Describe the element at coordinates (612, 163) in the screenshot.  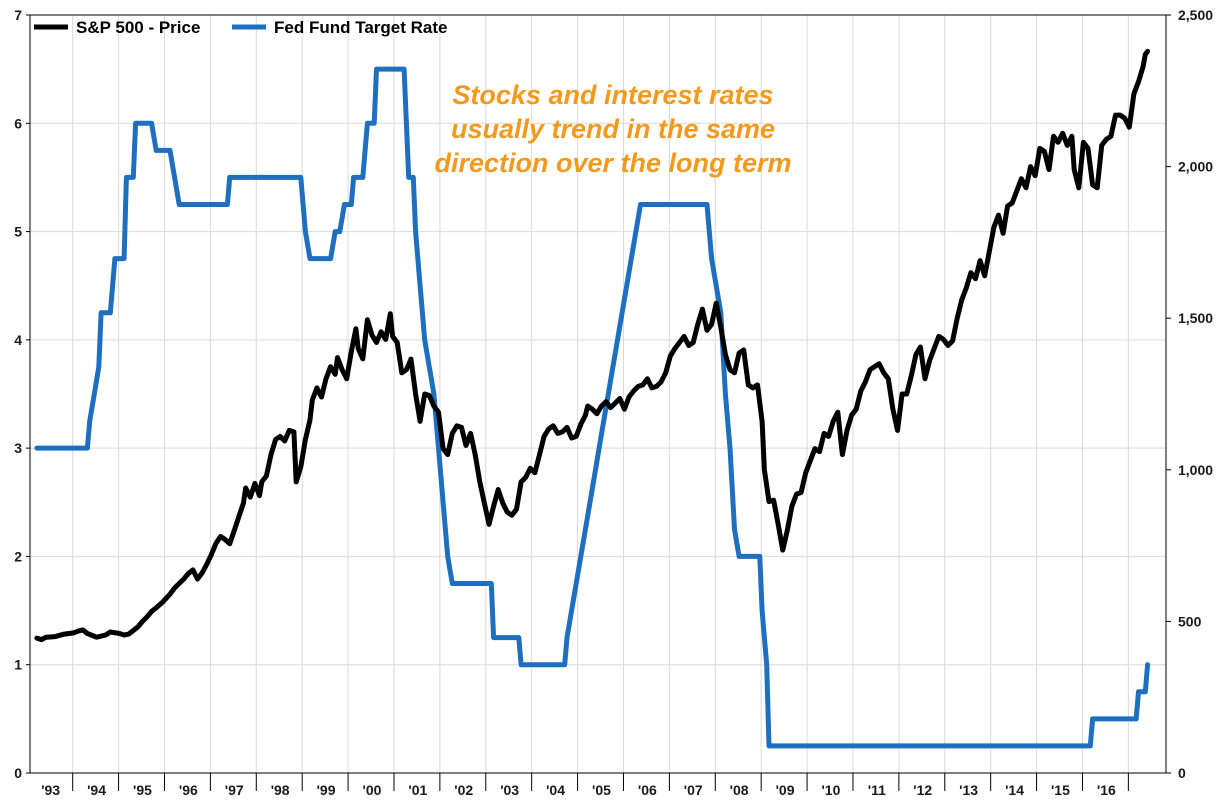
I see `annotation-line-3: direction over the long term` at that location.